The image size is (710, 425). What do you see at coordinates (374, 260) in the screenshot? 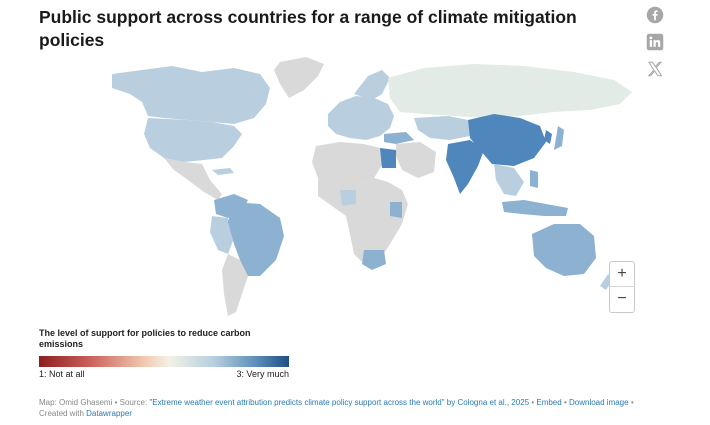
I see `region-south-africa` at bounding box center [374, 260].